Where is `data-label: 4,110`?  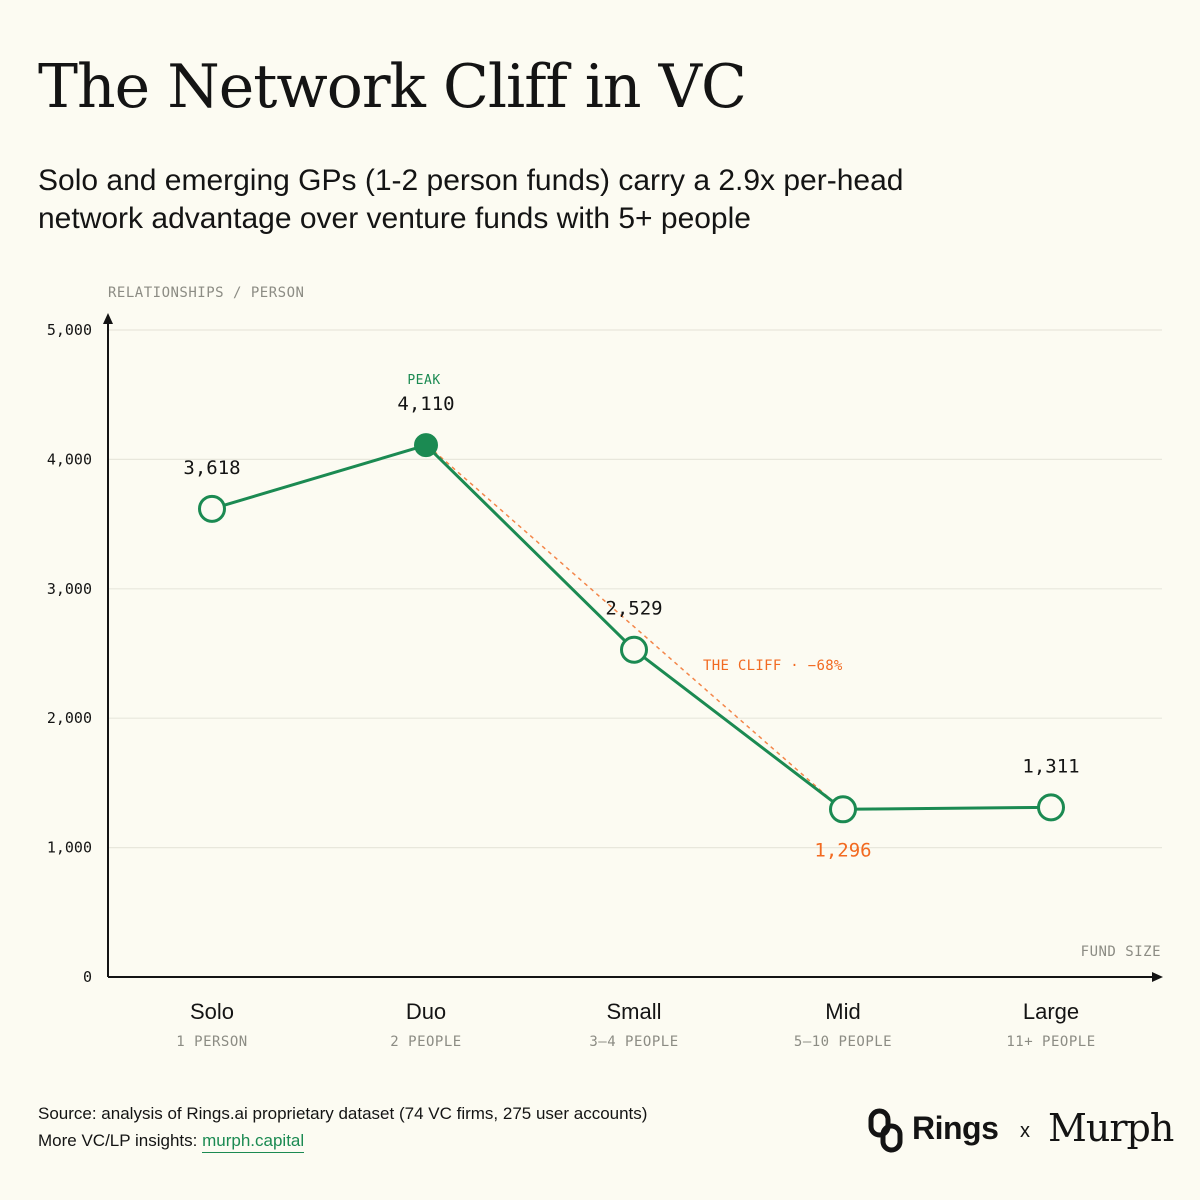
data-label: 4,110 is located at coordinates (425, 404).